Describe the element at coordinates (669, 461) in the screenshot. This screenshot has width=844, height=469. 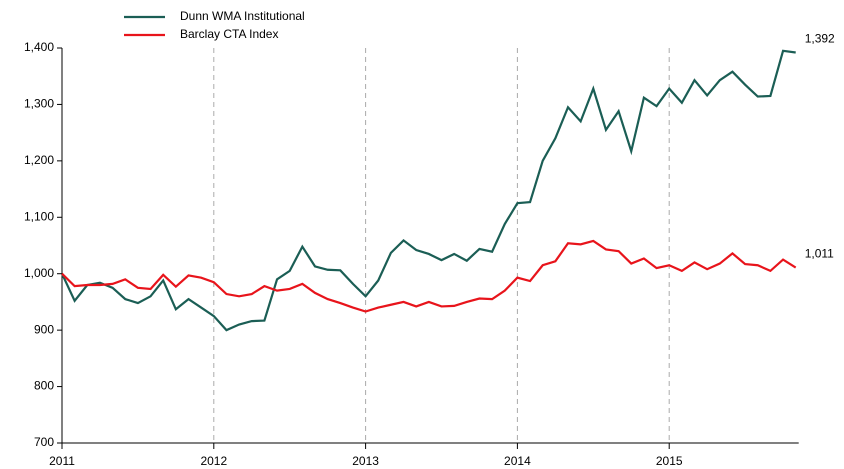
I see `x-tick-label: 2015` at that location.